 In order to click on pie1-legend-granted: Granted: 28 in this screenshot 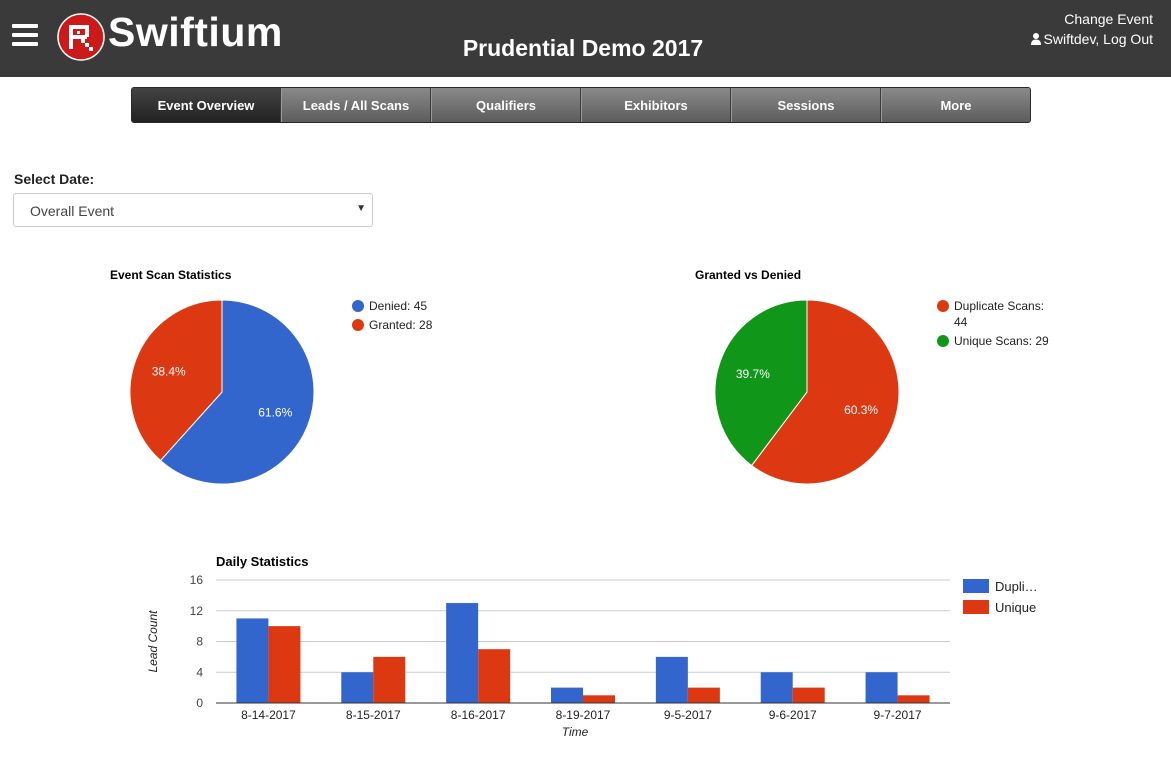, I will do `click(392, 325)`.